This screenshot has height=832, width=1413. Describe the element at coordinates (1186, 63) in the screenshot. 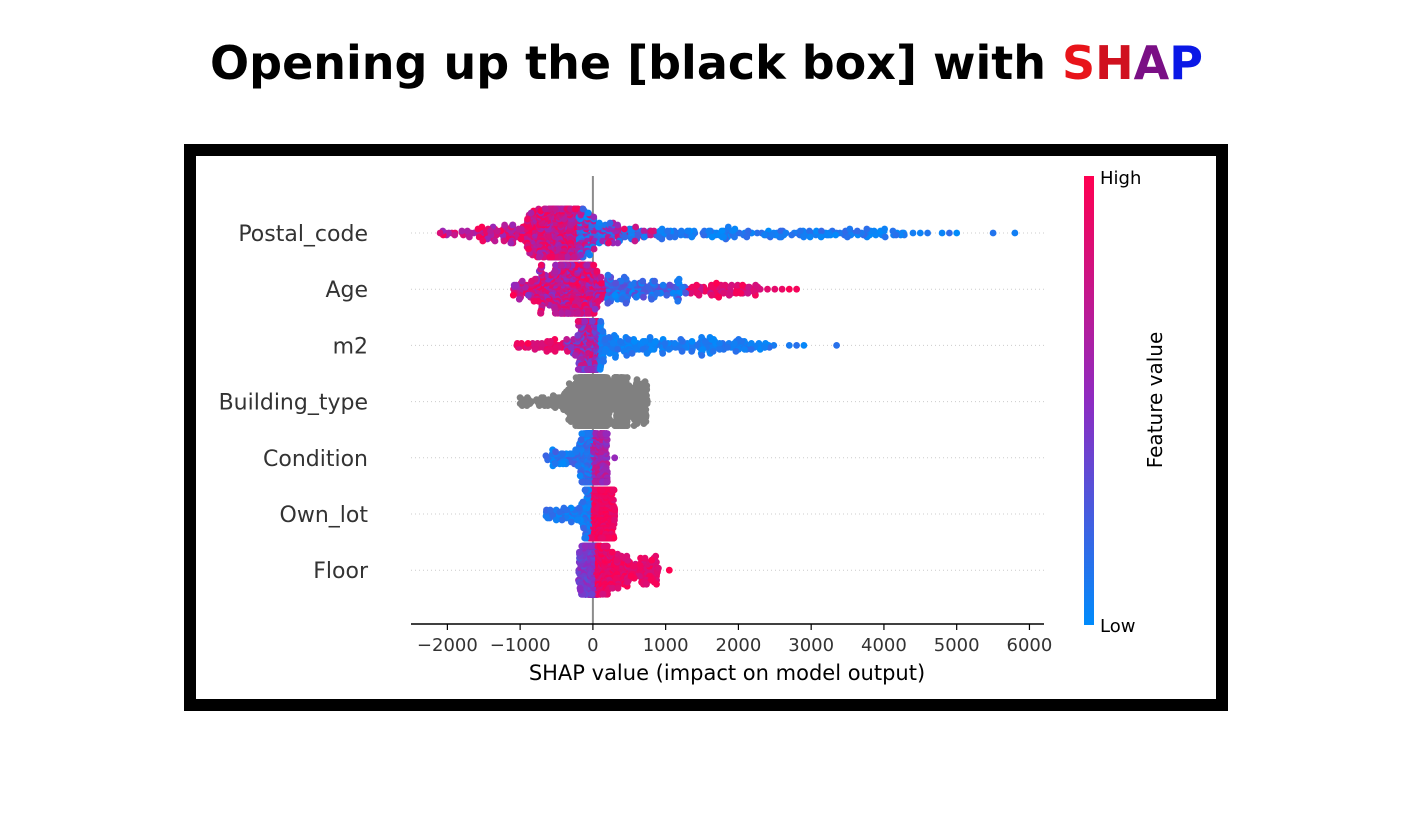

I see `title-brand-p: P` at that location.